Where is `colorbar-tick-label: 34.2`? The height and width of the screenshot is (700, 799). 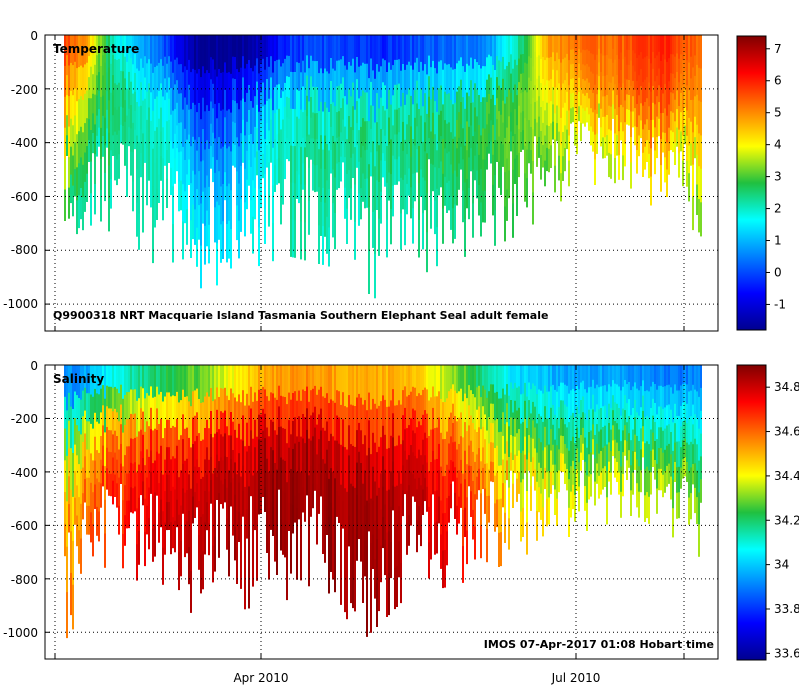 colorbar-tick-label: 34.2 is located at coordinates (786, 520).